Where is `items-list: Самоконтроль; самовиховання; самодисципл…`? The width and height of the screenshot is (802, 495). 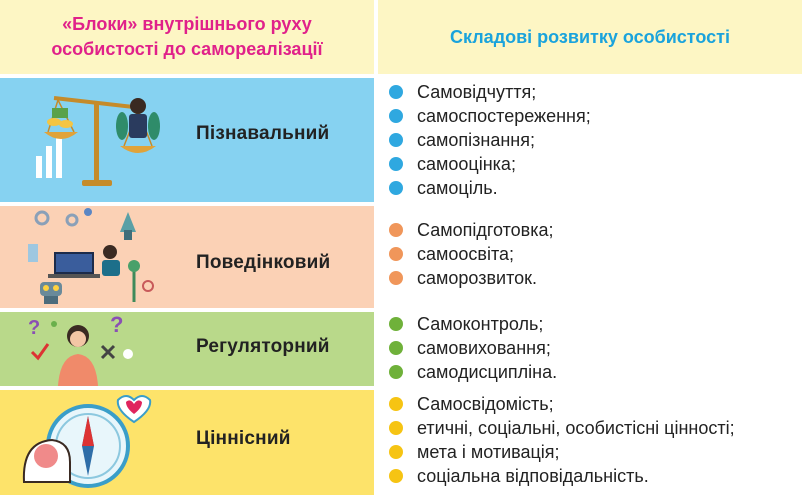 items-list: Самоконтроль; самовиховання; самодисципл… is located at coordinates (471, 348).